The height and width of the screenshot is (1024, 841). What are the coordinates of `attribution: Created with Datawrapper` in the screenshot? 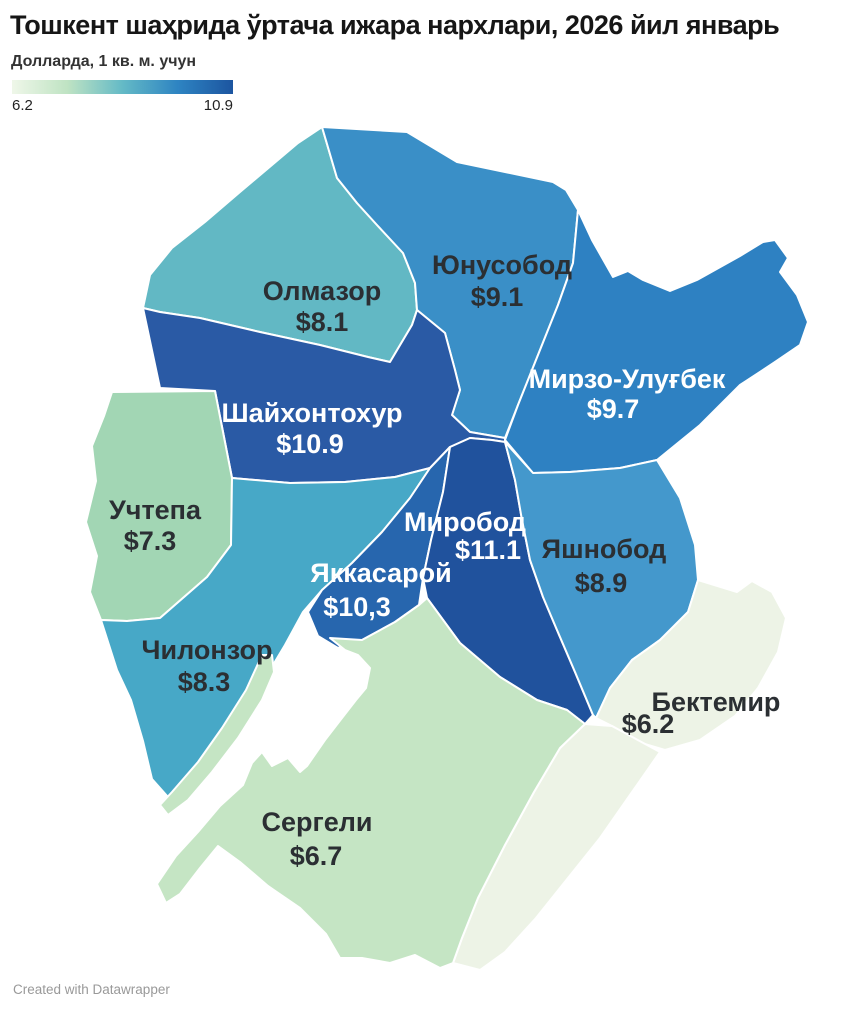 It's located at (91, 989).